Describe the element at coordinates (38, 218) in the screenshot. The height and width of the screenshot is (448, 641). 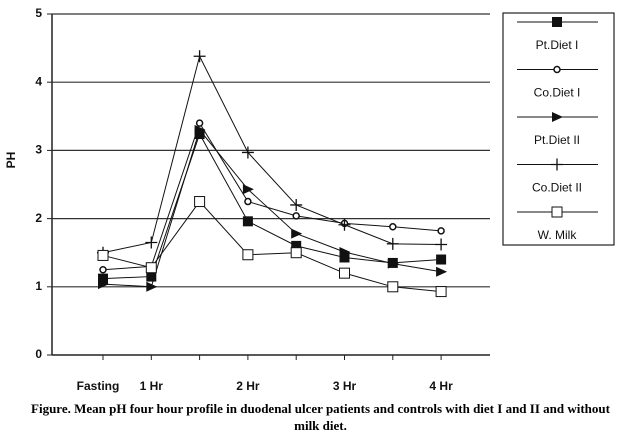
I see `y-tick-label: 2` at that location.